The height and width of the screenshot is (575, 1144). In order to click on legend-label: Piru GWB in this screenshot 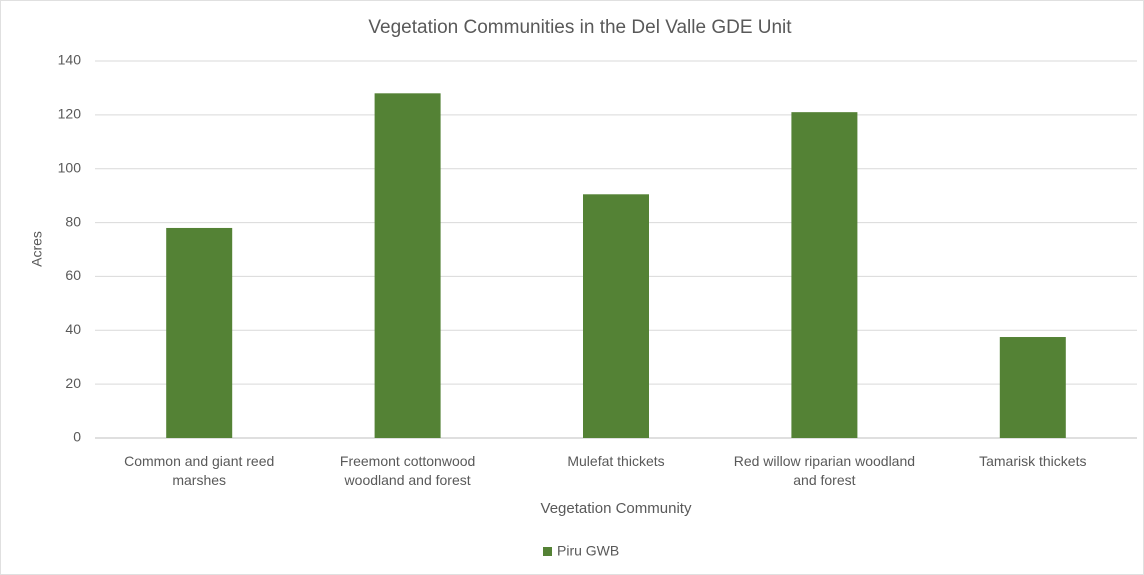, I will do `click(588, 551)`.